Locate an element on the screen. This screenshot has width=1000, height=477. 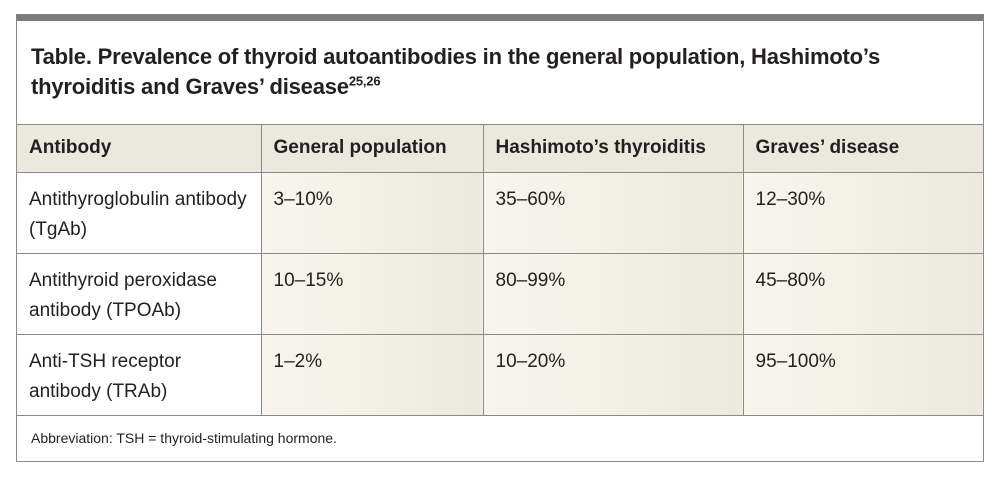
column-header-antibody: Antibody is located at coordinates (139, 149).